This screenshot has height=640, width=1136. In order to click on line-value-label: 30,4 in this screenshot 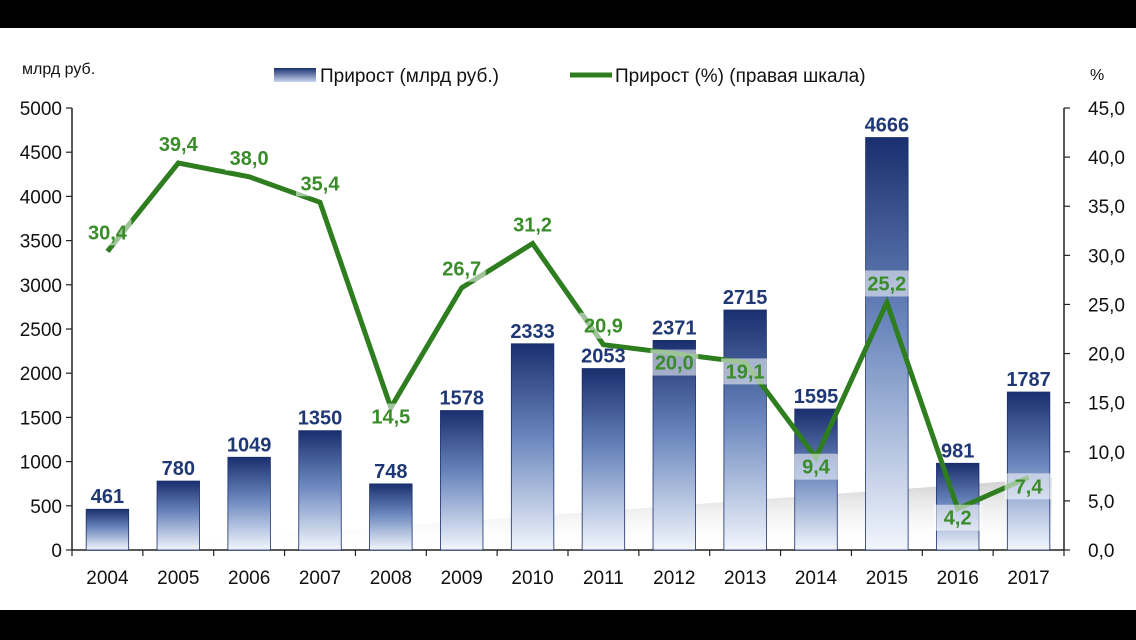, I will do `click(108, 233)`.